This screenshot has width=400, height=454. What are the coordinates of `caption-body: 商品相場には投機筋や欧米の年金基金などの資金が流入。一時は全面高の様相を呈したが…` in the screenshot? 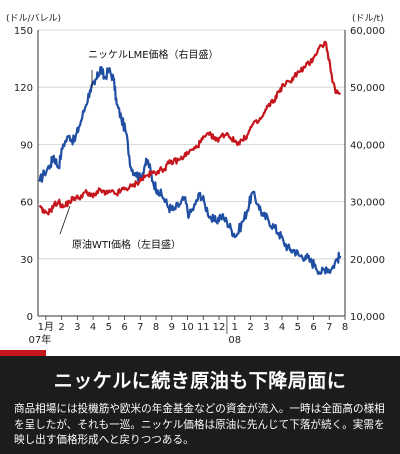 It's located at (199, 424).